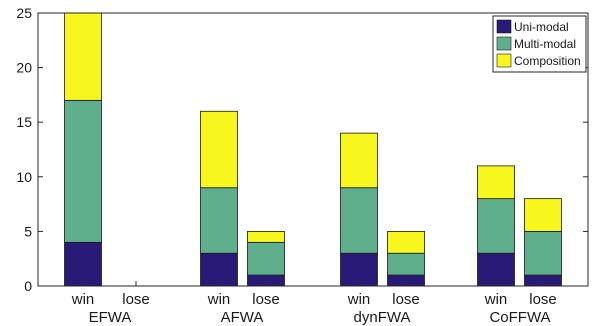 The width and height of the screenshot is (593, 326). What do you see at coordinates (24, 122) in the screenshot?
I see `y-tick-label: 15` at bounding box center [24, 122].